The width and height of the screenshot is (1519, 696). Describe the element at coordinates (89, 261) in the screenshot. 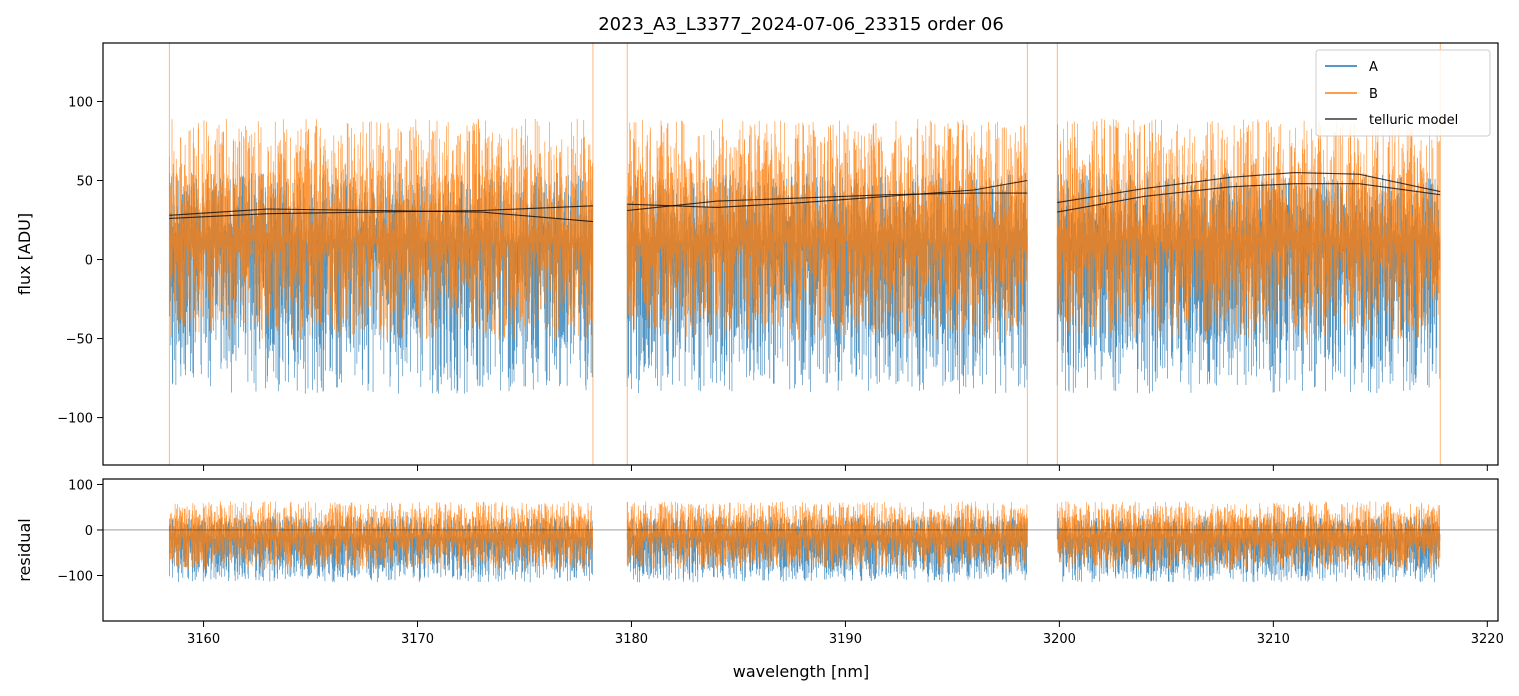

I see `upper-ytick-label: 0` at that location.